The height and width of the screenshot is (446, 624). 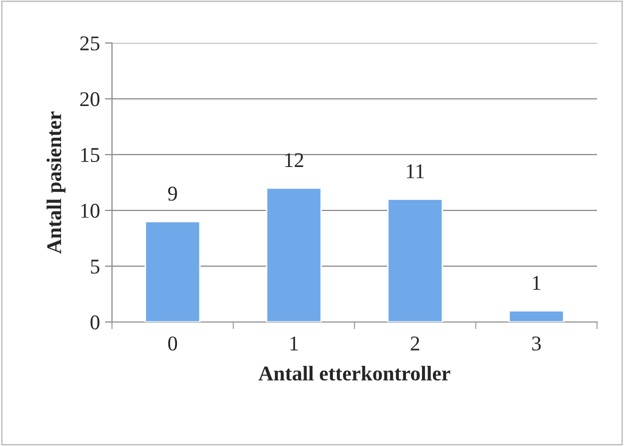 I want to click on data-label: 1, so click(x=536, y=283).